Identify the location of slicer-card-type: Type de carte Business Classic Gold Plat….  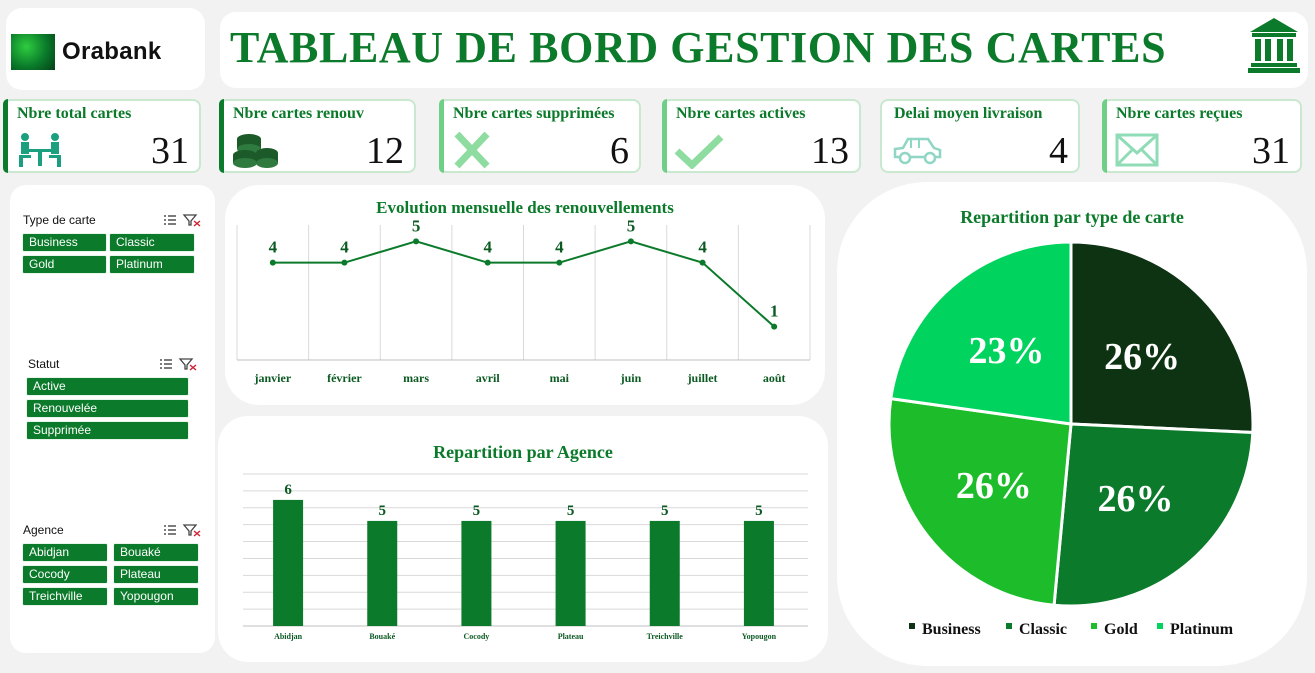
(113, 241).